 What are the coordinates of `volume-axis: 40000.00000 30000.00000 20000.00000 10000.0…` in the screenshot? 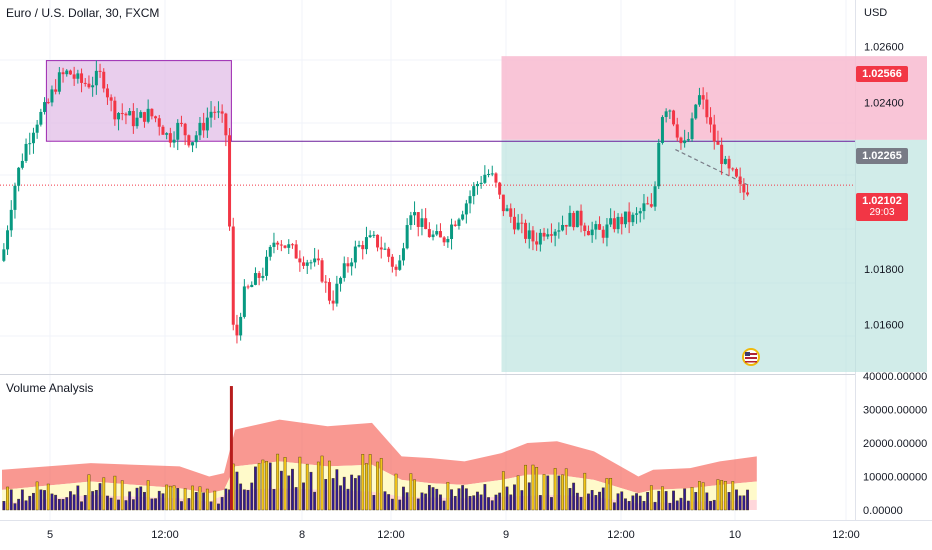 It's located at (895, 444).